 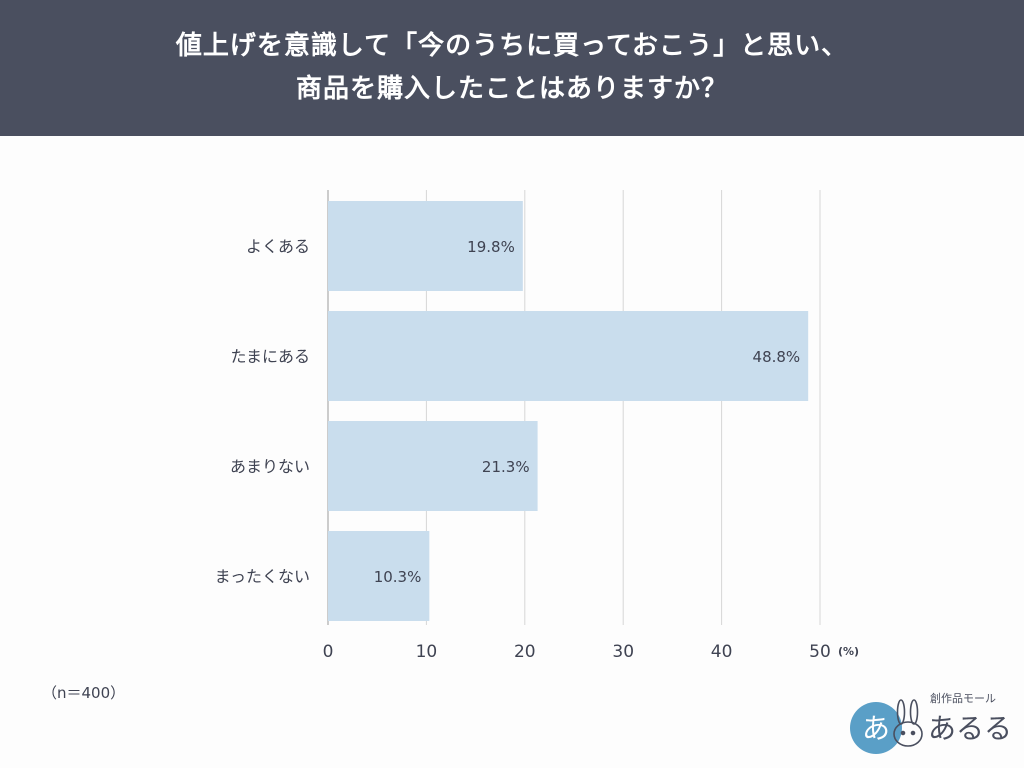 I want to click on x-tick-label: 20, so click(x=525, y=652).